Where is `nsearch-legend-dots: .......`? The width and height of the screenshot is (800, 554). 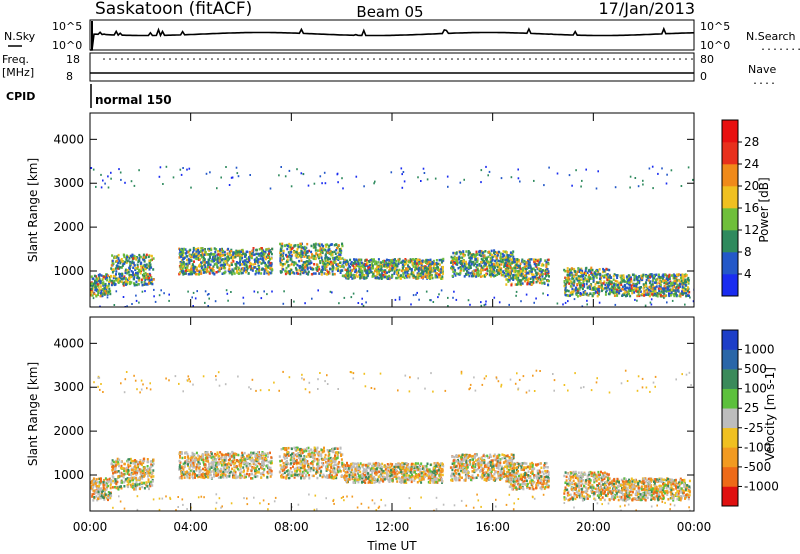
nsearch-legend-dots: ....... is located at coordinates (780, 47).